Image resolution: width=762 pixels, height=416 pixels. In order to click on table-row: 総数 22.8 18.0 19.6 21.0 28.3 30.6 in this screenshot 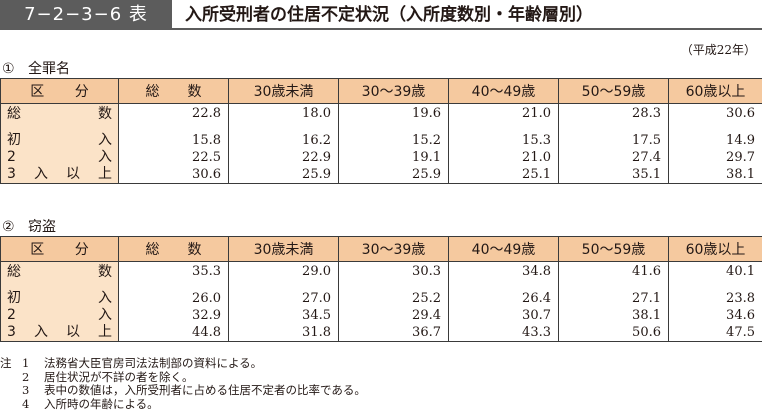, I will do `click(381, 113)`.